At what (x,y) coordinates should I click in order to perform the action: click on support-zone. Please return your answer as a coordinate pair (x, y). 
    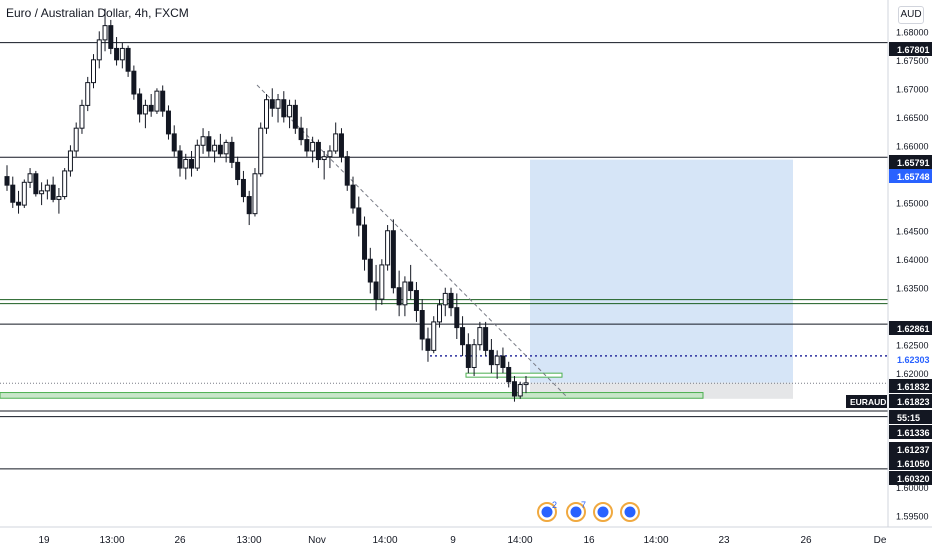
    Looking at the image, I should click on (352, 395).